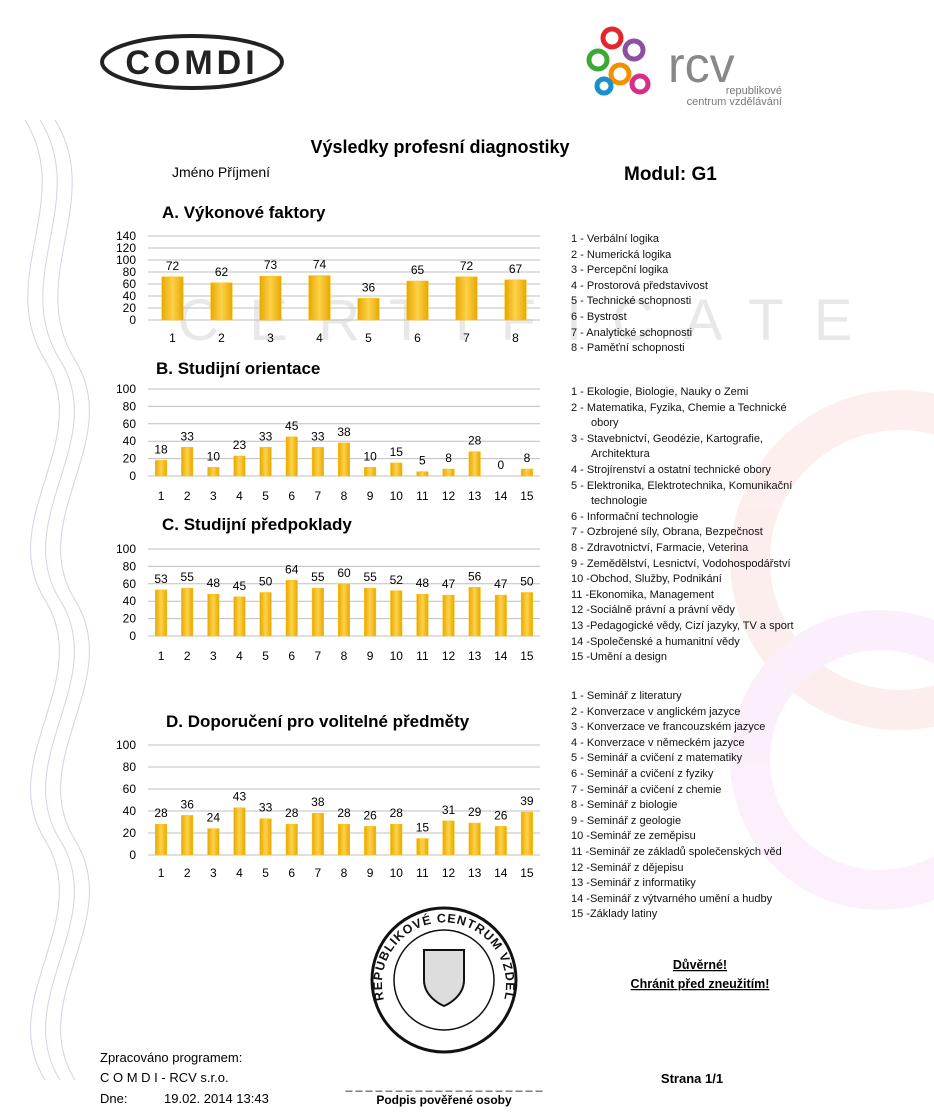 The height and width of the screenshot is (1117, 934). I want to click on value-label: 55, so click(370, 577).